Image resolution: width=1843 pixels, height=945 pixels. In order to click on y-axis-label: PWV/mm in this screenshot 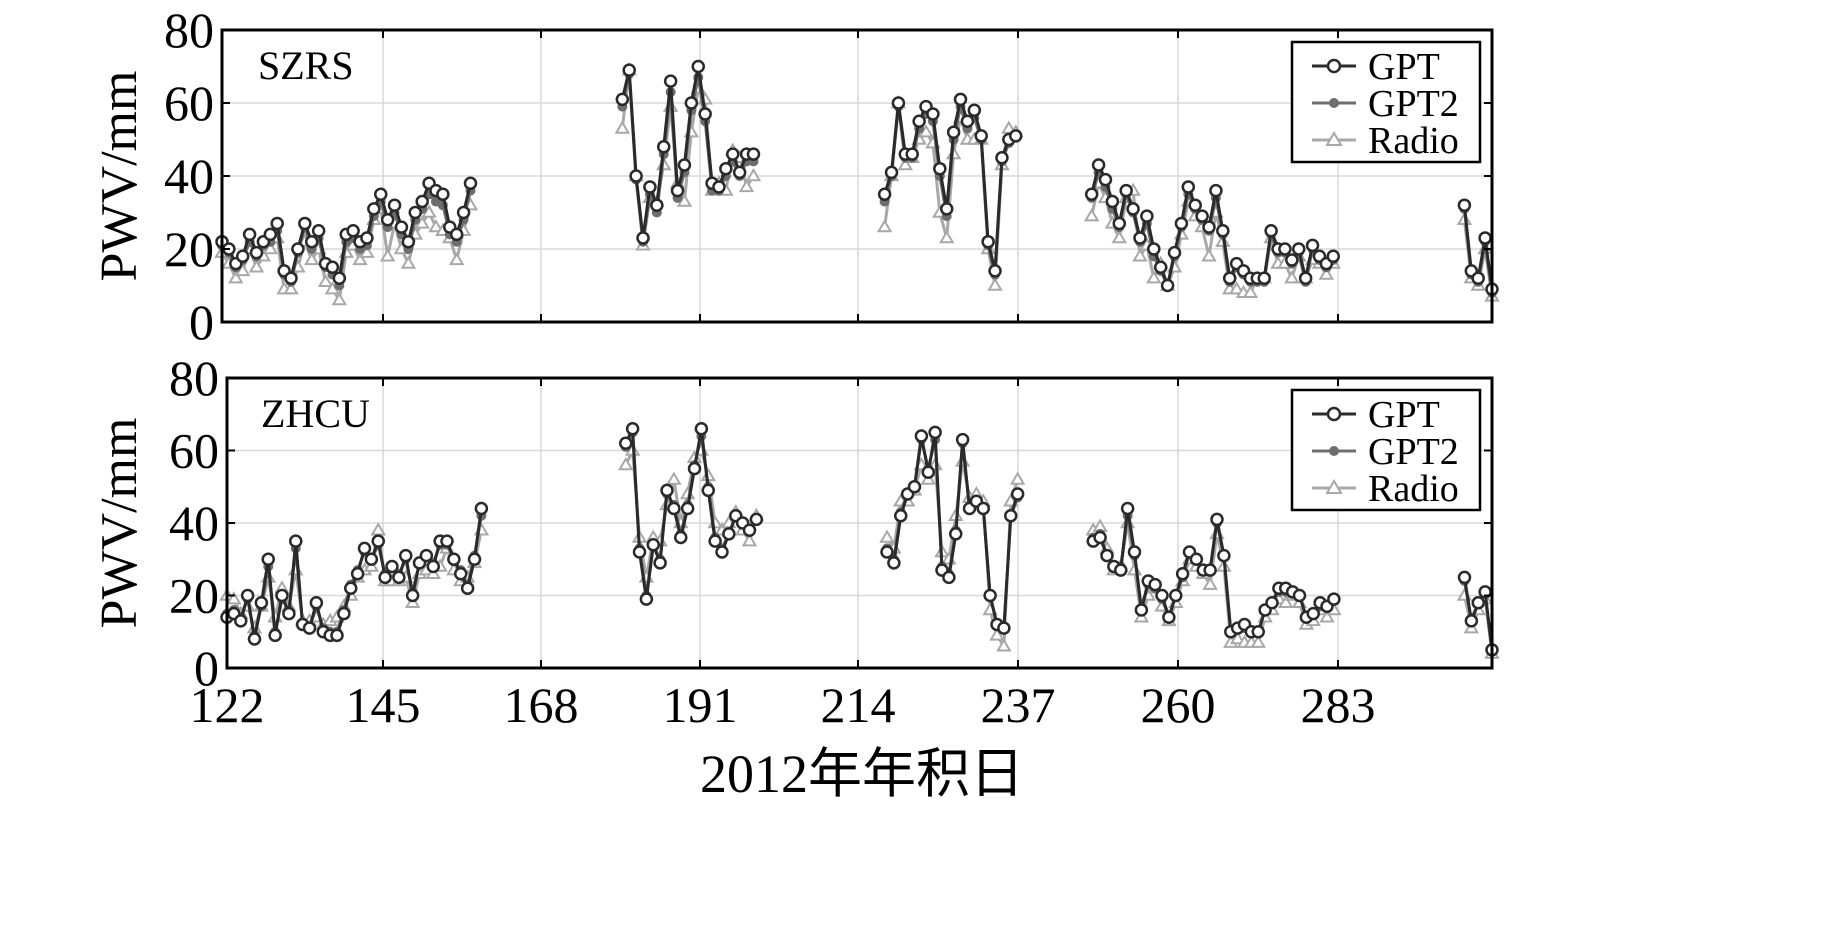, I will do `click(119, 176)`.